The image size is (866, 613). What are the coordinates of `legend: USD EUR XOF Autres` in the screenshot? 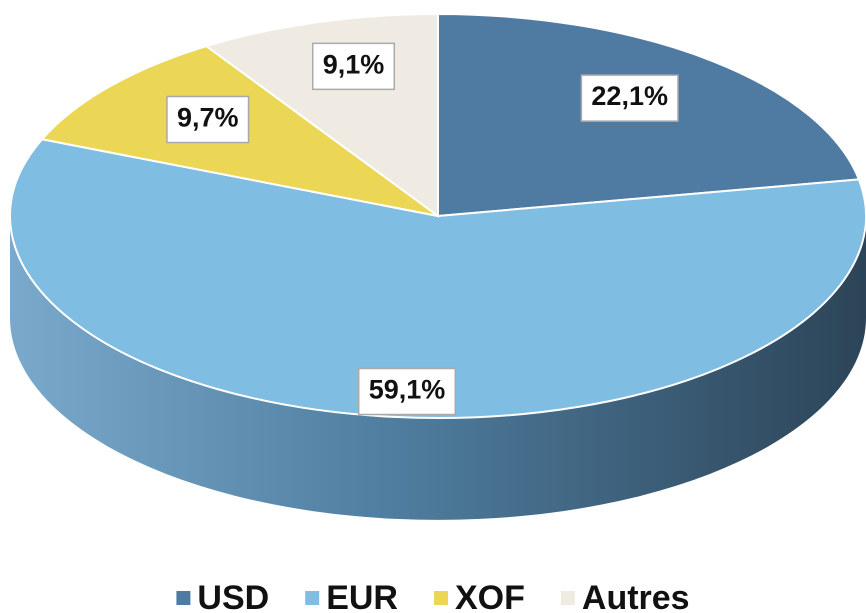 It's located at (433, 596).